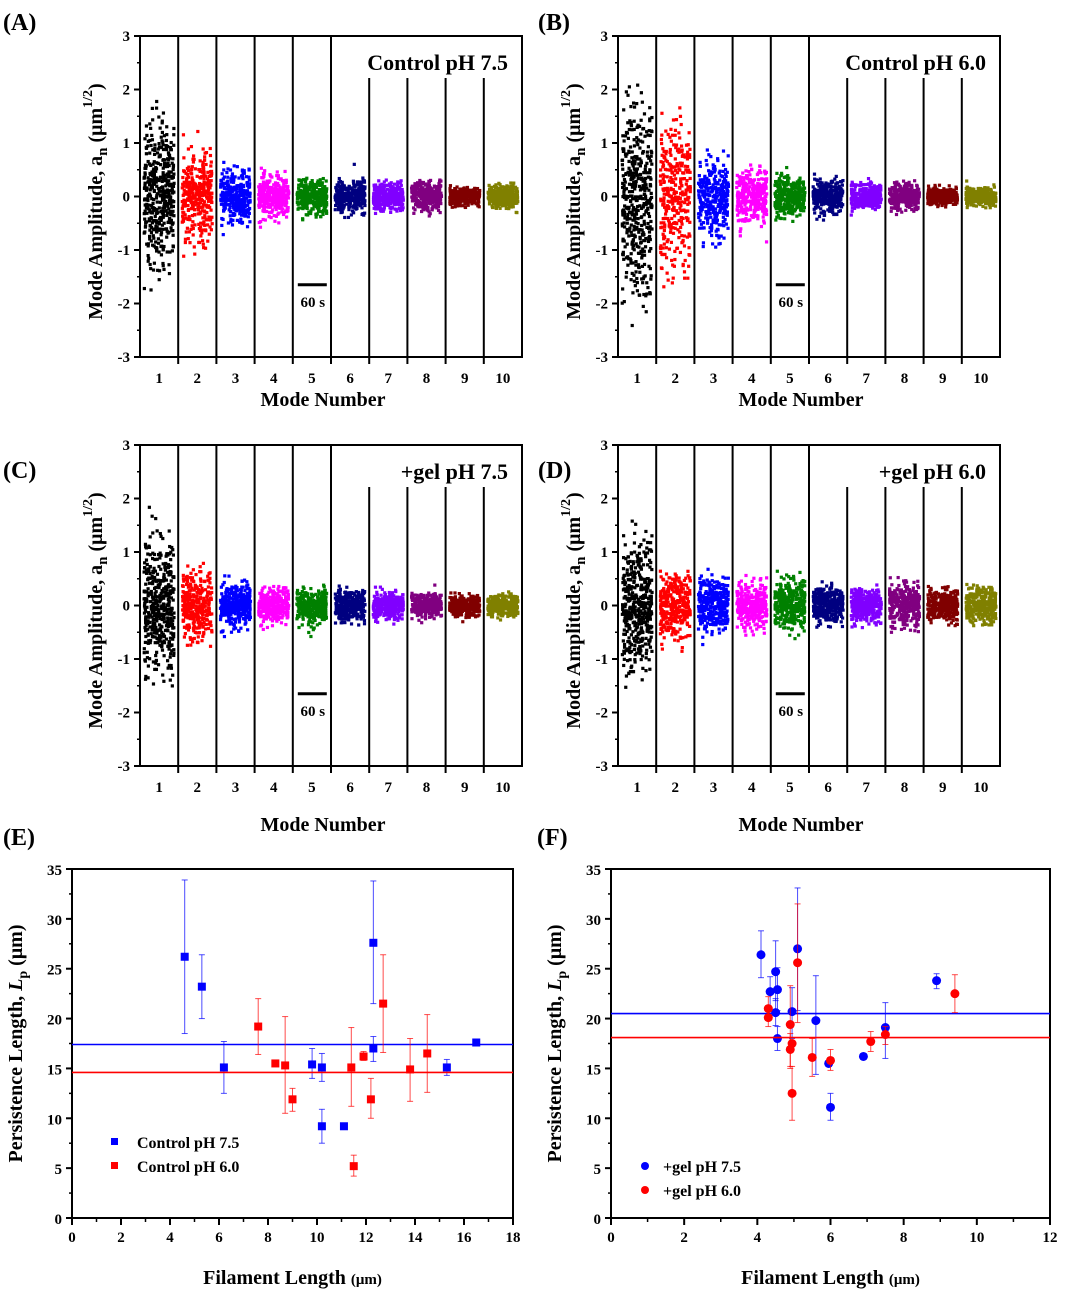  I want to click on y-tick-label: 0, so click(127, 198).